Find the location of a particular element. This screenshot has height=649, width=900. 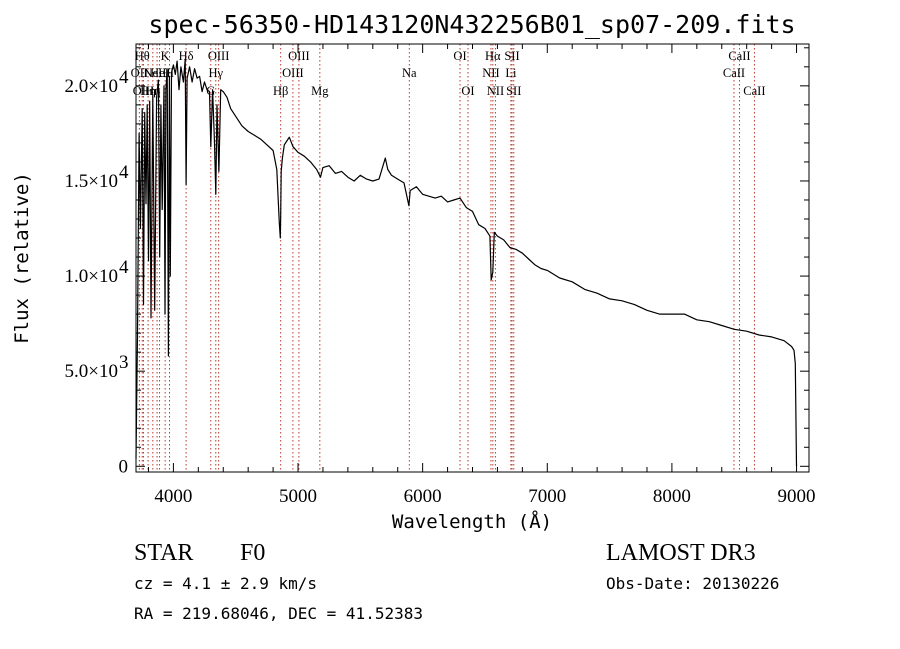

x-tick-label: 4000 is located at coordinates (173, 496).